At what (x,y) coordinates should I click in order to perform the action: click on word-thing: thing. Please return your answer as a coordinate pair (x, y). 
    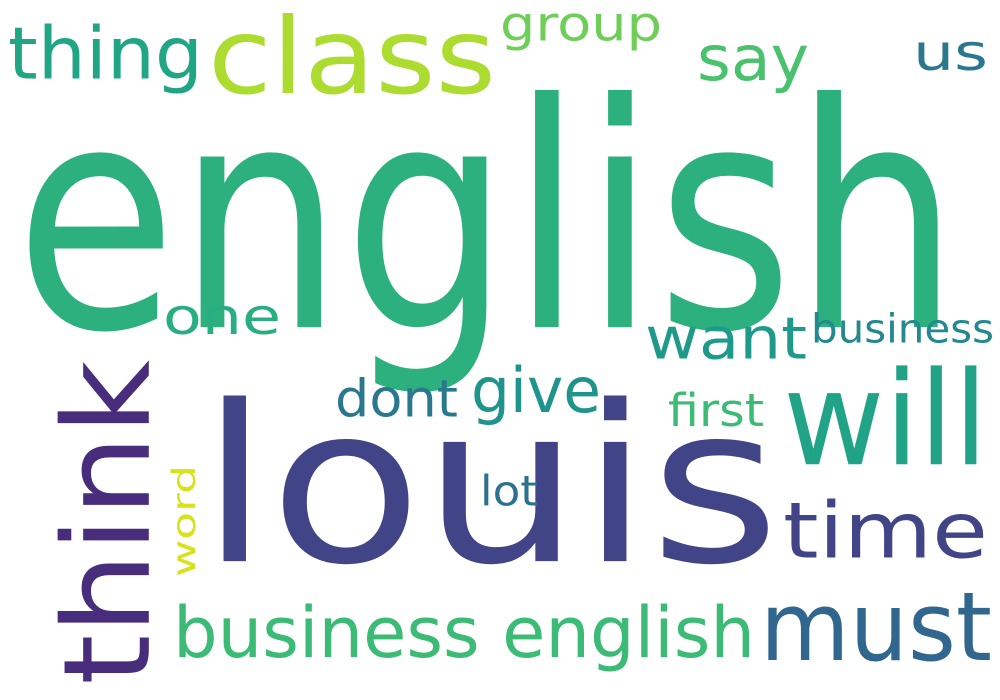
    Looking at the image, I should click on (105, 53).